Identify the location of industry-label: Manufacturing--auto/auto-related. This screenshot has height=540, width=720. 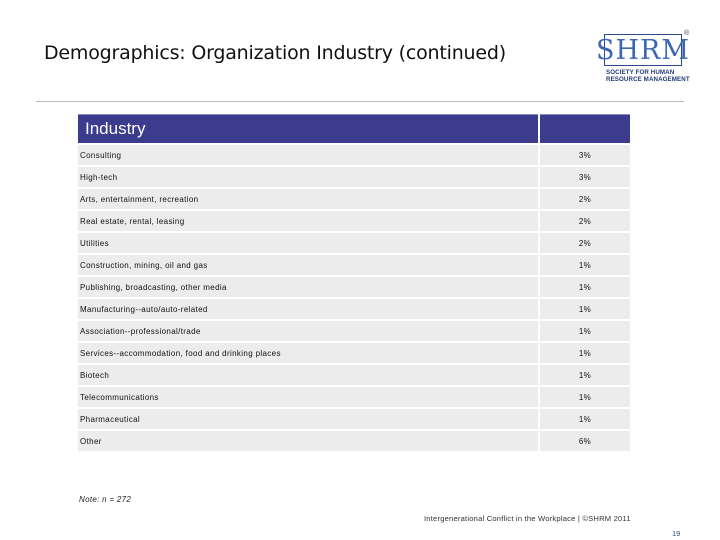
(308, 309).